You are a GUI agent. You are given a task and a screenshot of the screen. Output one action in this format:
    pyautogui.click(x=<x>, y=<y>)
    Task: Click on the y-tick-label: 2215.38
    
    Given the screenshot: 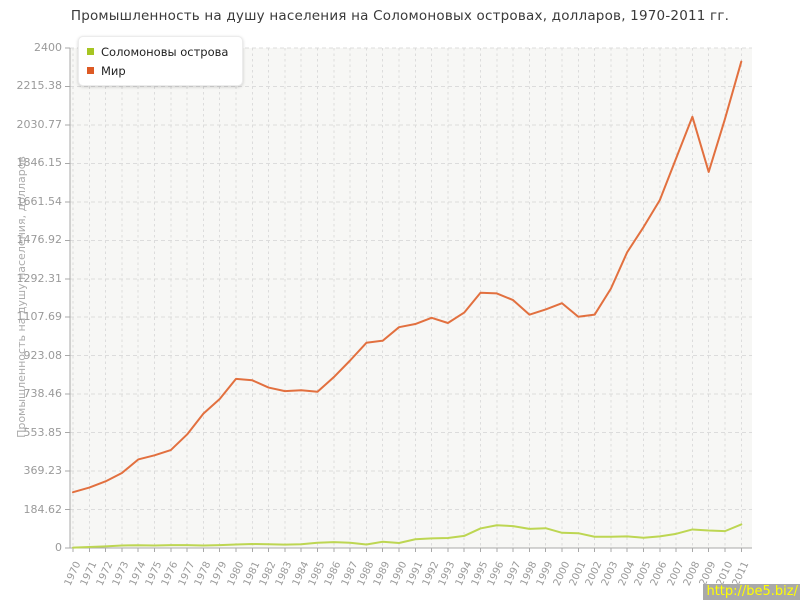 What is the action you would take?
    pyautogui.click(x=39, y=86)
    